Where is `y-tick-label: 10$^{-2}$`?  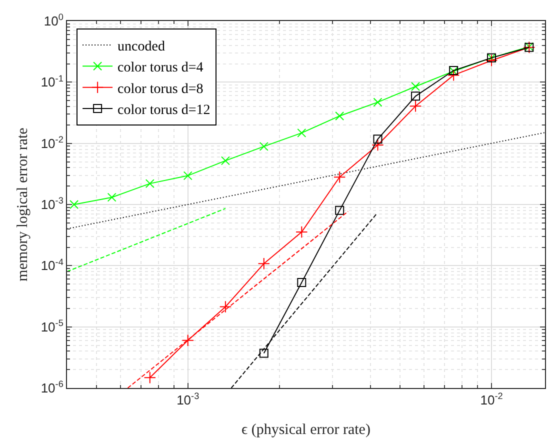
y-tick-label: 10$^{-2}$ is located at coordinates (52, 142).